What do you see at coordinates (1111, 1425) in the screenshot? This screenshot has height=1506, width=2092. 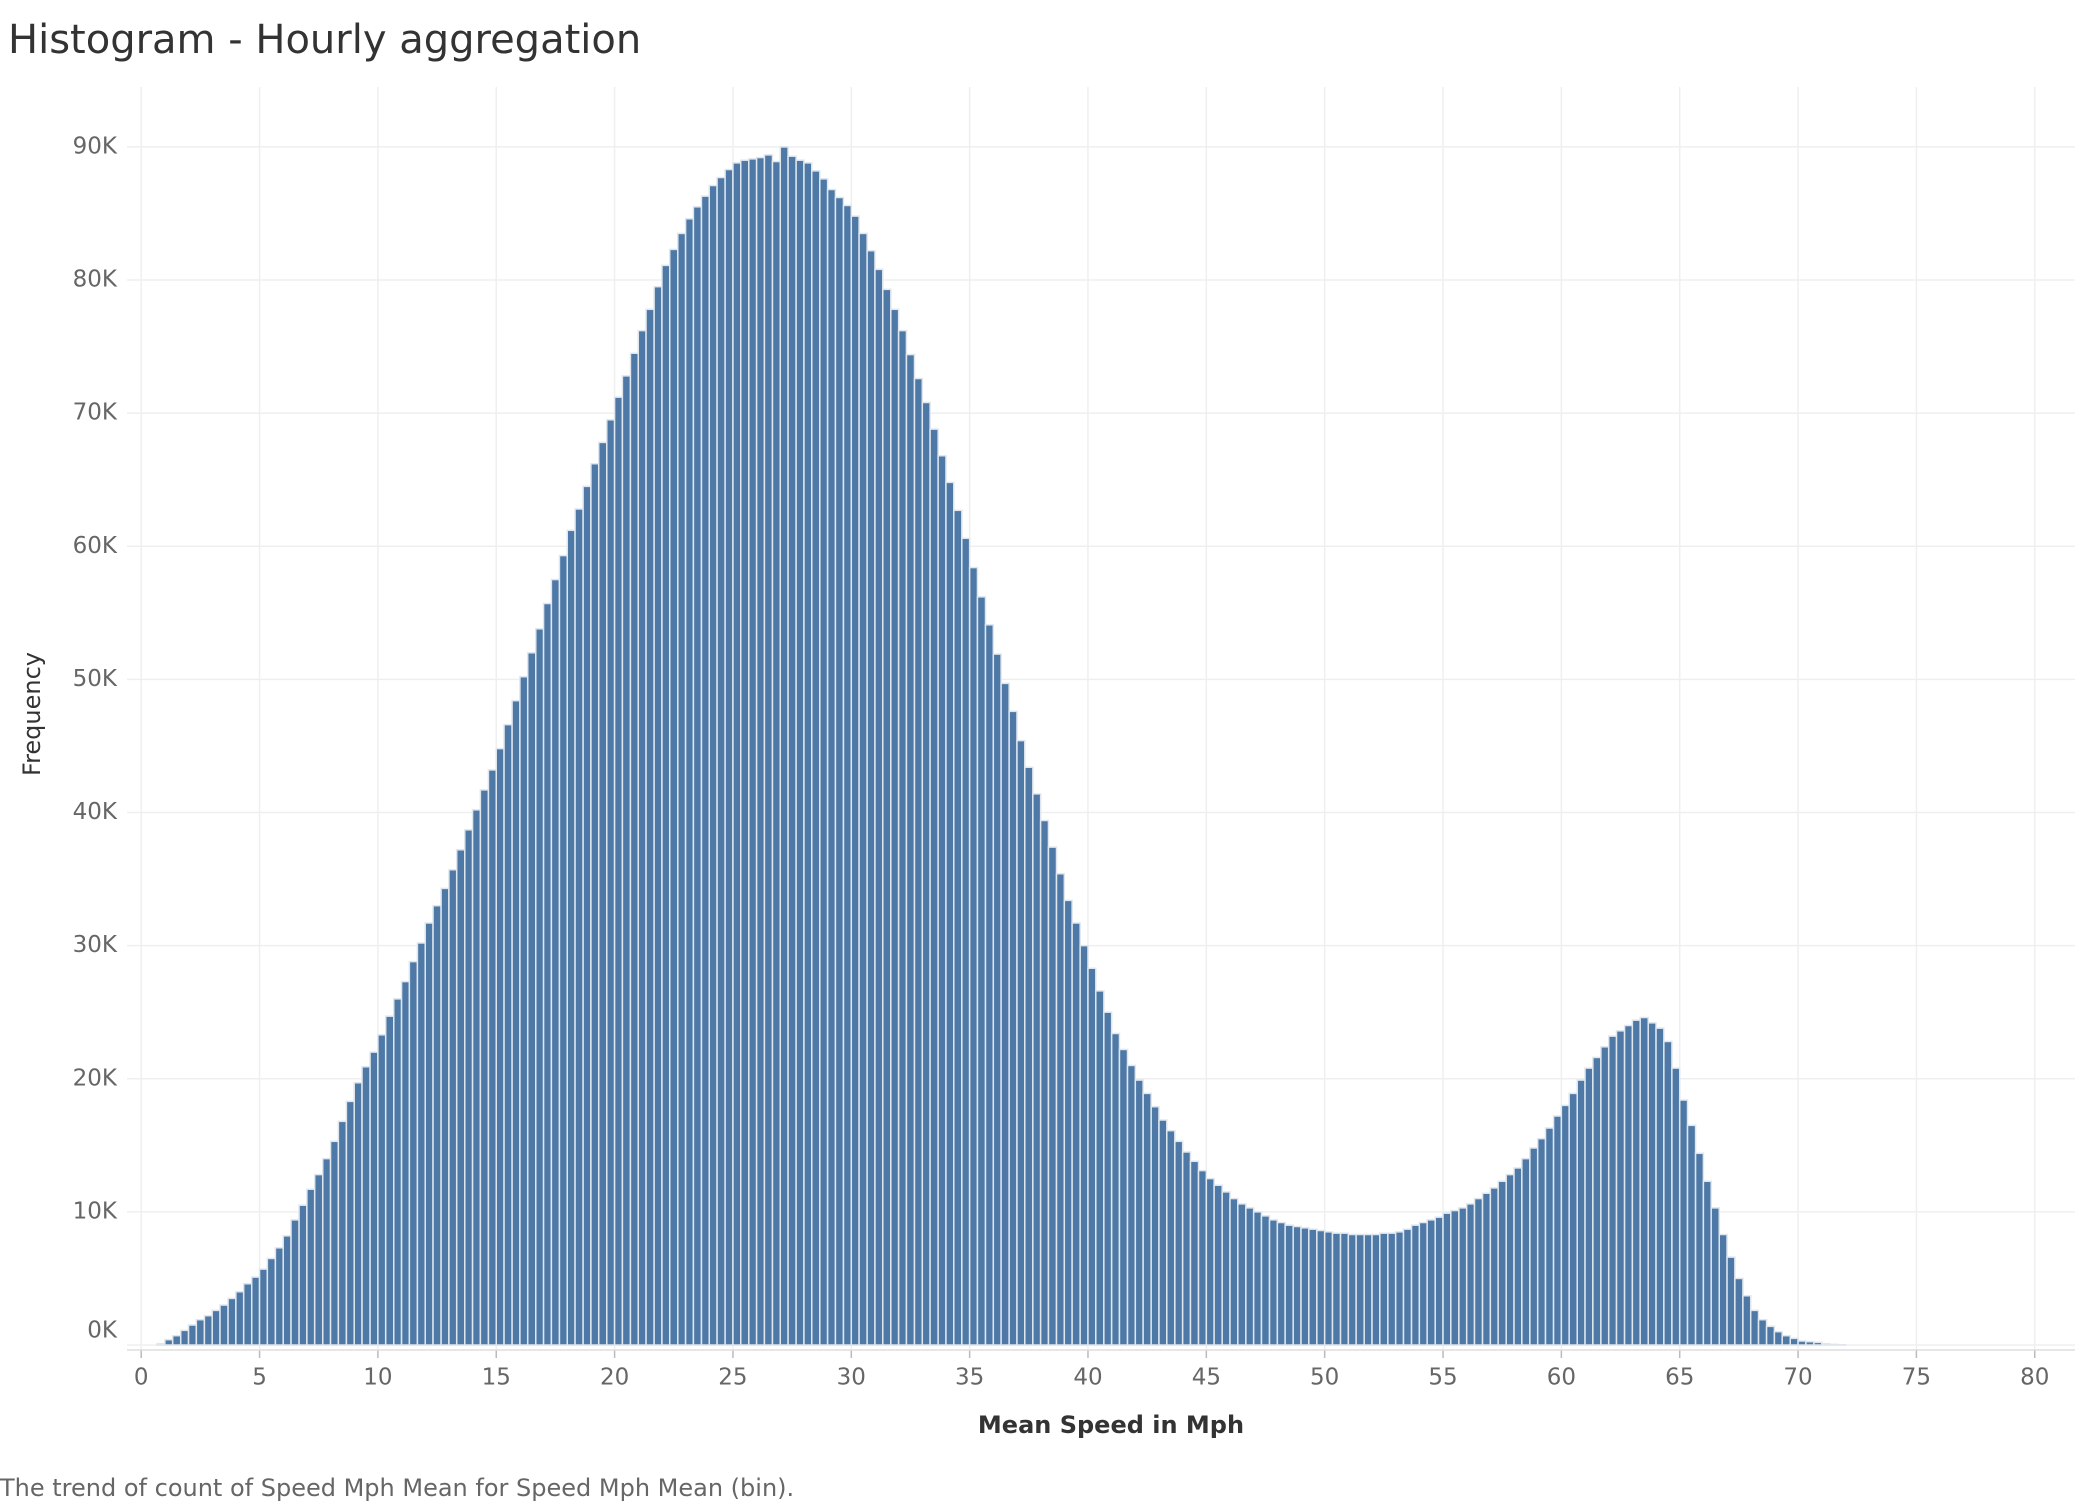 I see `x-axis-label: Mean Speed in Mph` at bounding box center [1111, 1425].